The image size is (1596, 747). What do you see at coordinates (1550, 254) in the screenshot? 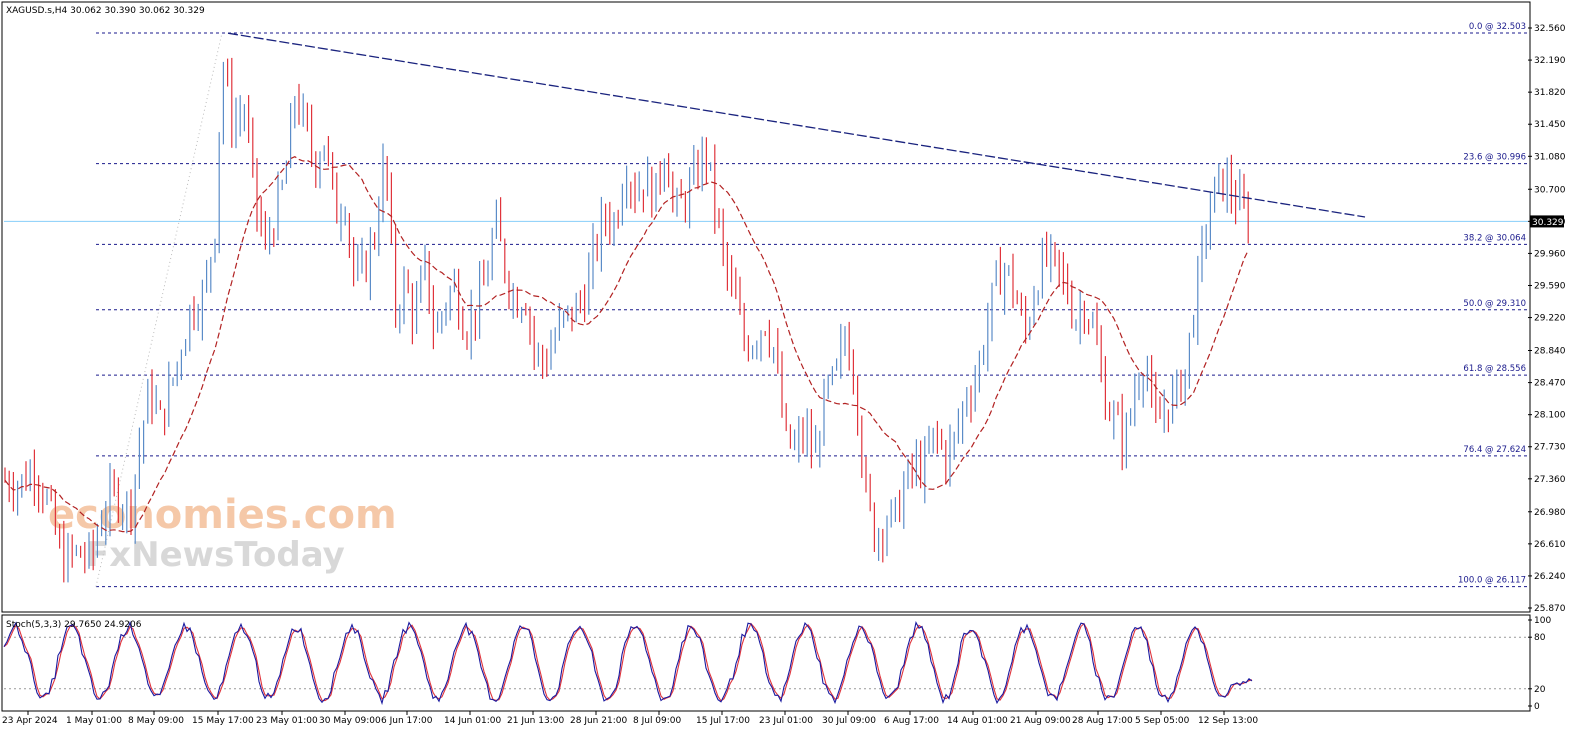
I see `price-tick-label: 29.960` at bounding box center [1550, 254].